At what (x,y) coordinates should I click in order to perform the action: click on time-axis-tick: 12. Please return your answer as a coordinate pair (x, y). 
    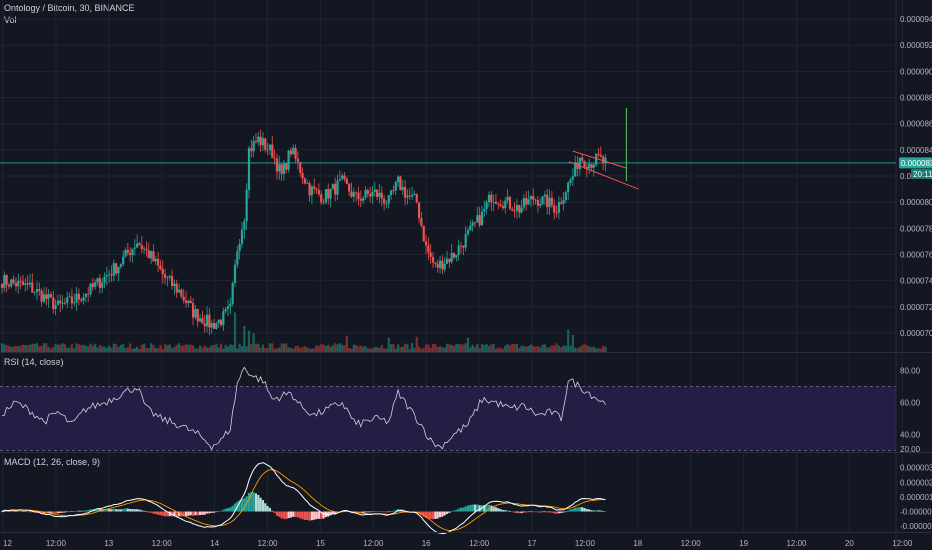
    Looking at the image, I should click on (7, 543).